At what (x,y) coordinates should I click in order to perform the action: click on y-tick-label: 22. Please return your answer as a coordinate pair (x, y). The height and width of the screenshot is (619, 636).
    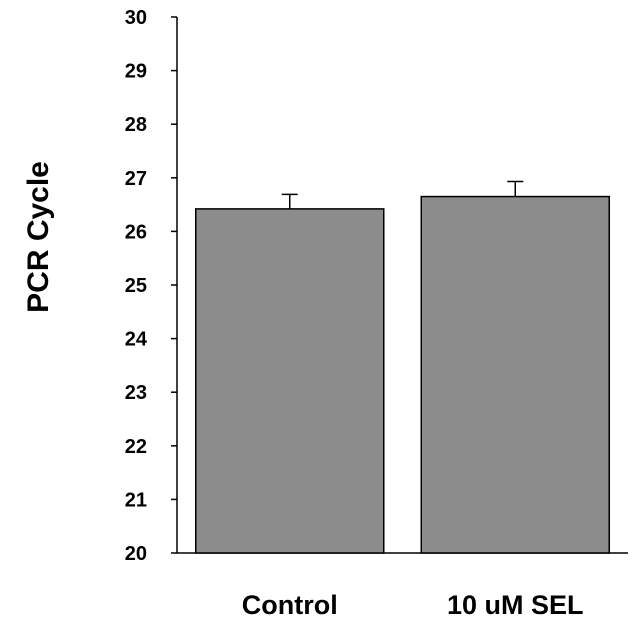
    Looking at the image, I should click on (136, 447).